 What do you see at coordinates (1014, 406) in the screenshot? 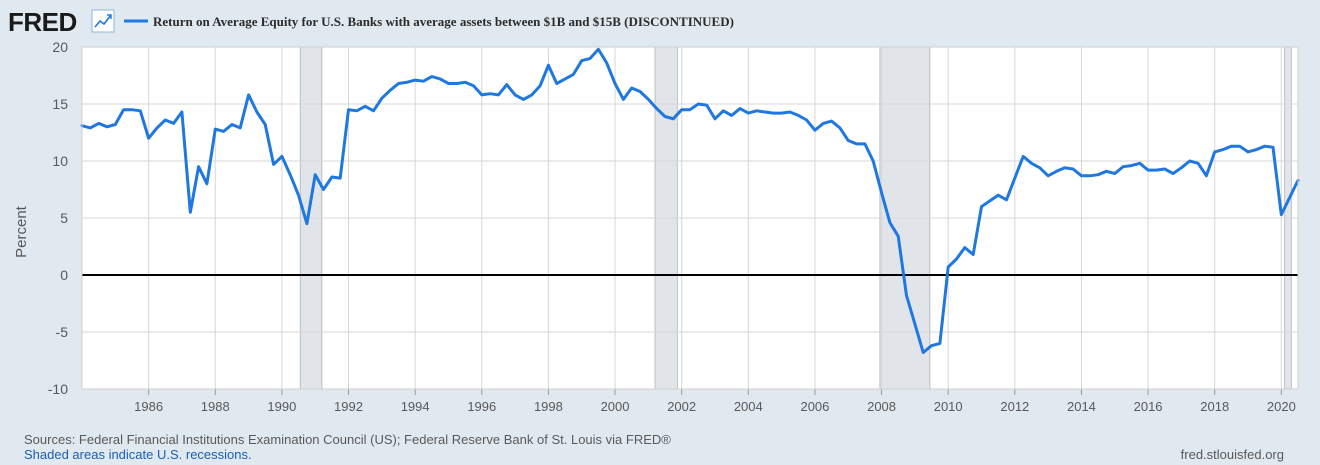
I see `x-tick-label: 2012` at bounding box center [1014, 406].